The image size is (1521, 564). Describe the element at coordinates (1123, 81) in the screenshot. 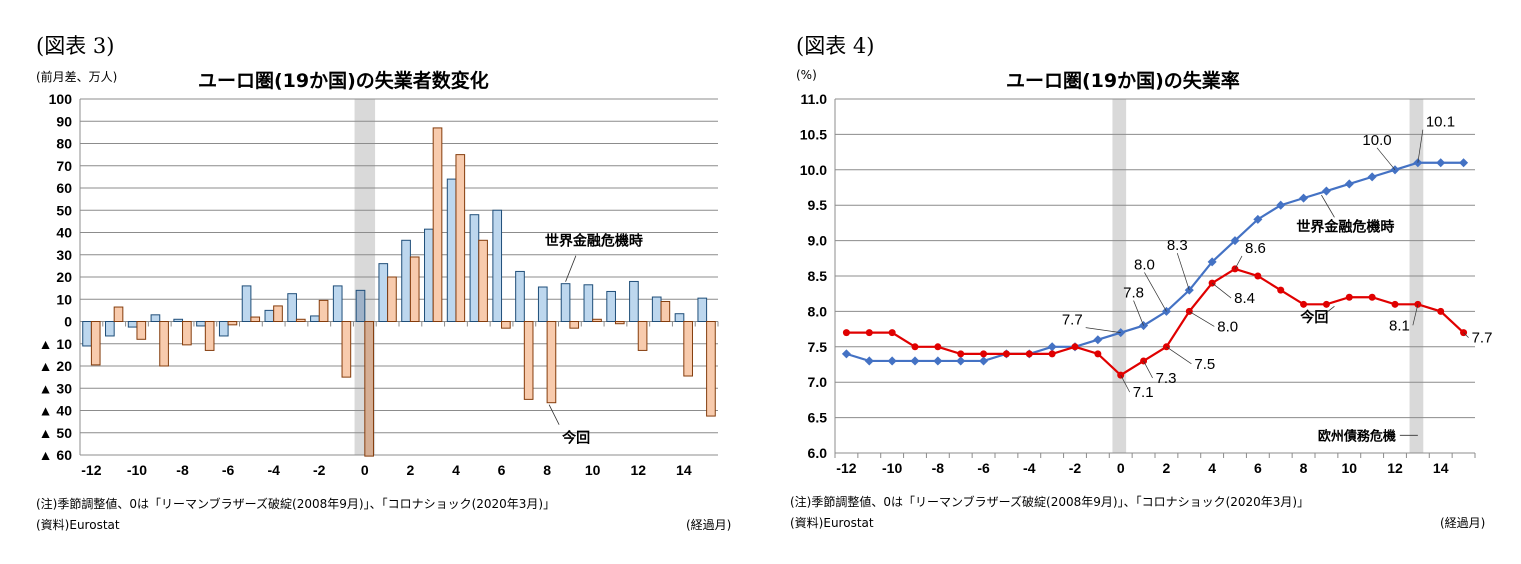

I see `right-chart-title: ユーロ圏(19か国)の失業率` at that location.